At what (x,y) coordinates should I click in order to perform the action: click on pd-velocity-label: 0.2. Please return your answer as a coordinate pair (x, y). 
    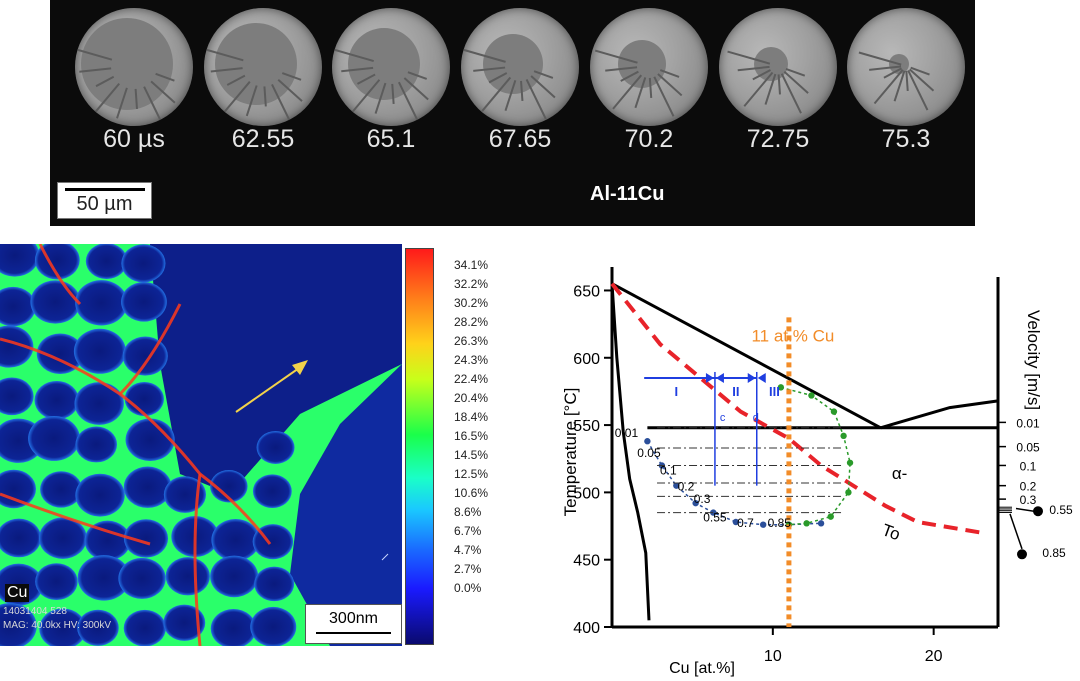
    Looking at the image, I should click on (686, 487).